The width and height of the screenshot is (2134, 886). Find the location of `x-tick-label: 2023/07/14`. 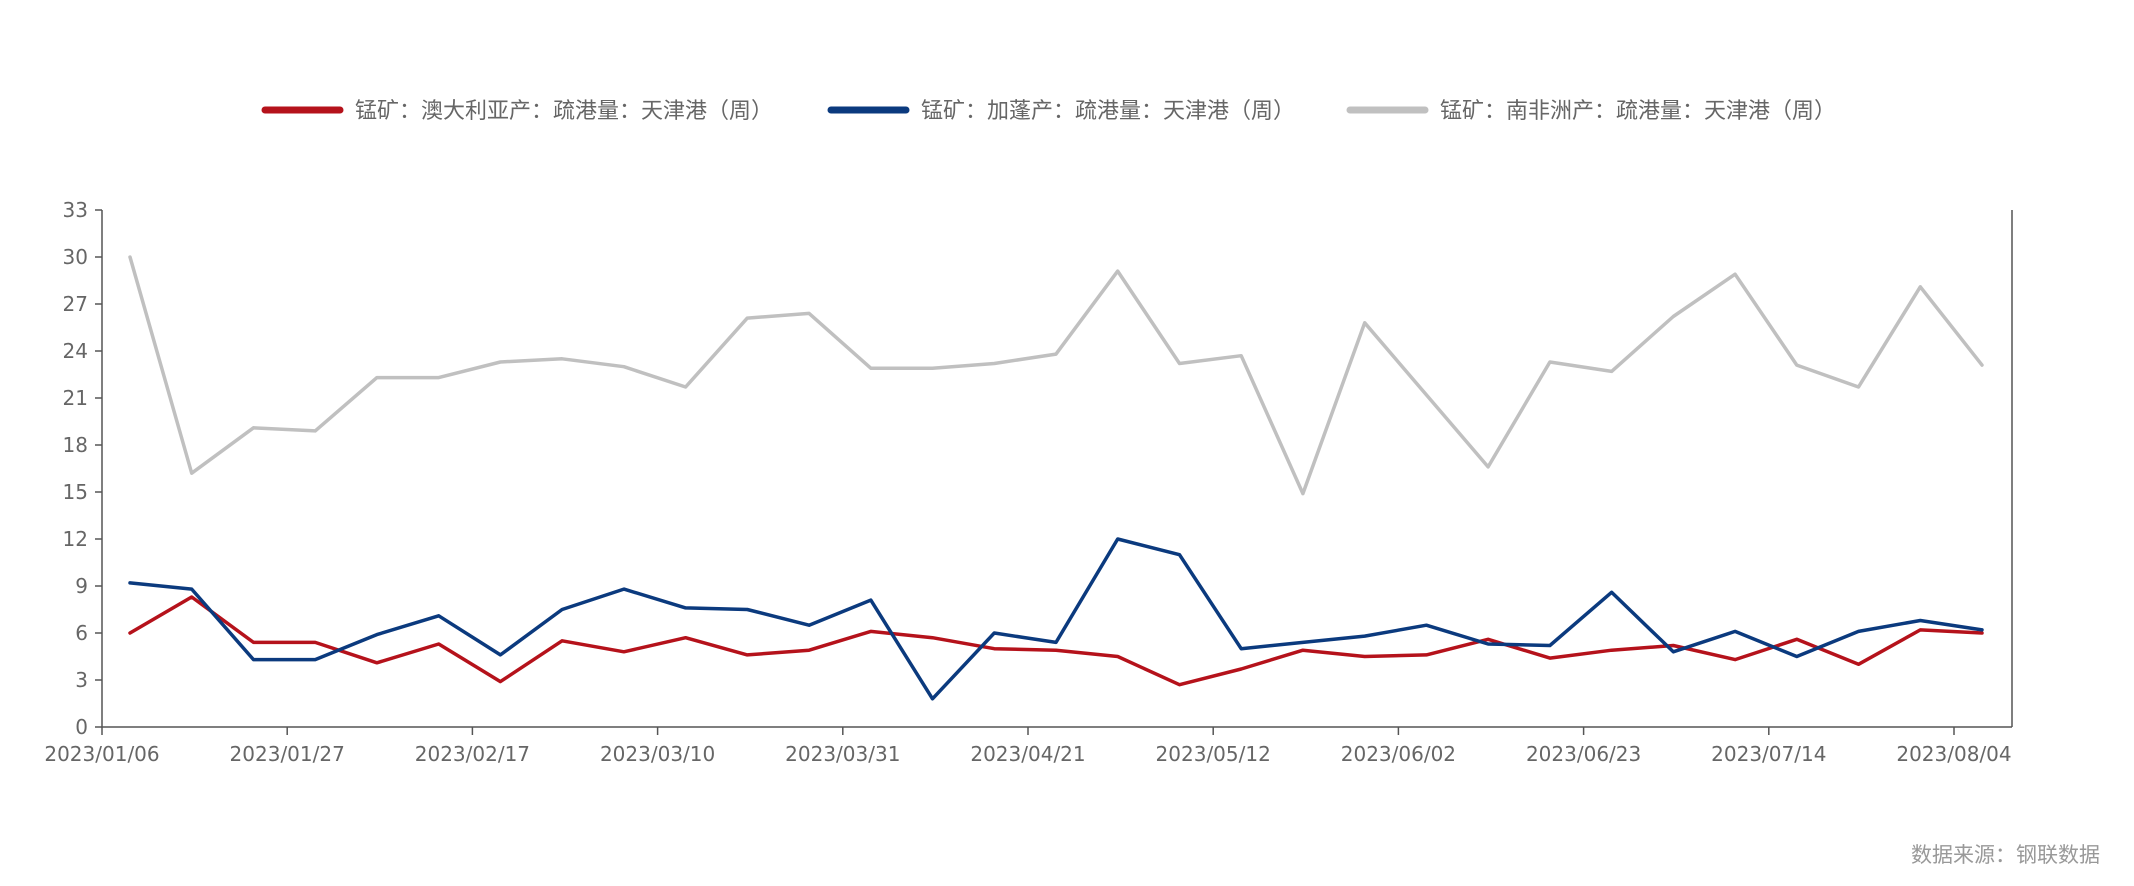

x-tick-label: 2023/07/14 is located at coordinates (1768, 754).